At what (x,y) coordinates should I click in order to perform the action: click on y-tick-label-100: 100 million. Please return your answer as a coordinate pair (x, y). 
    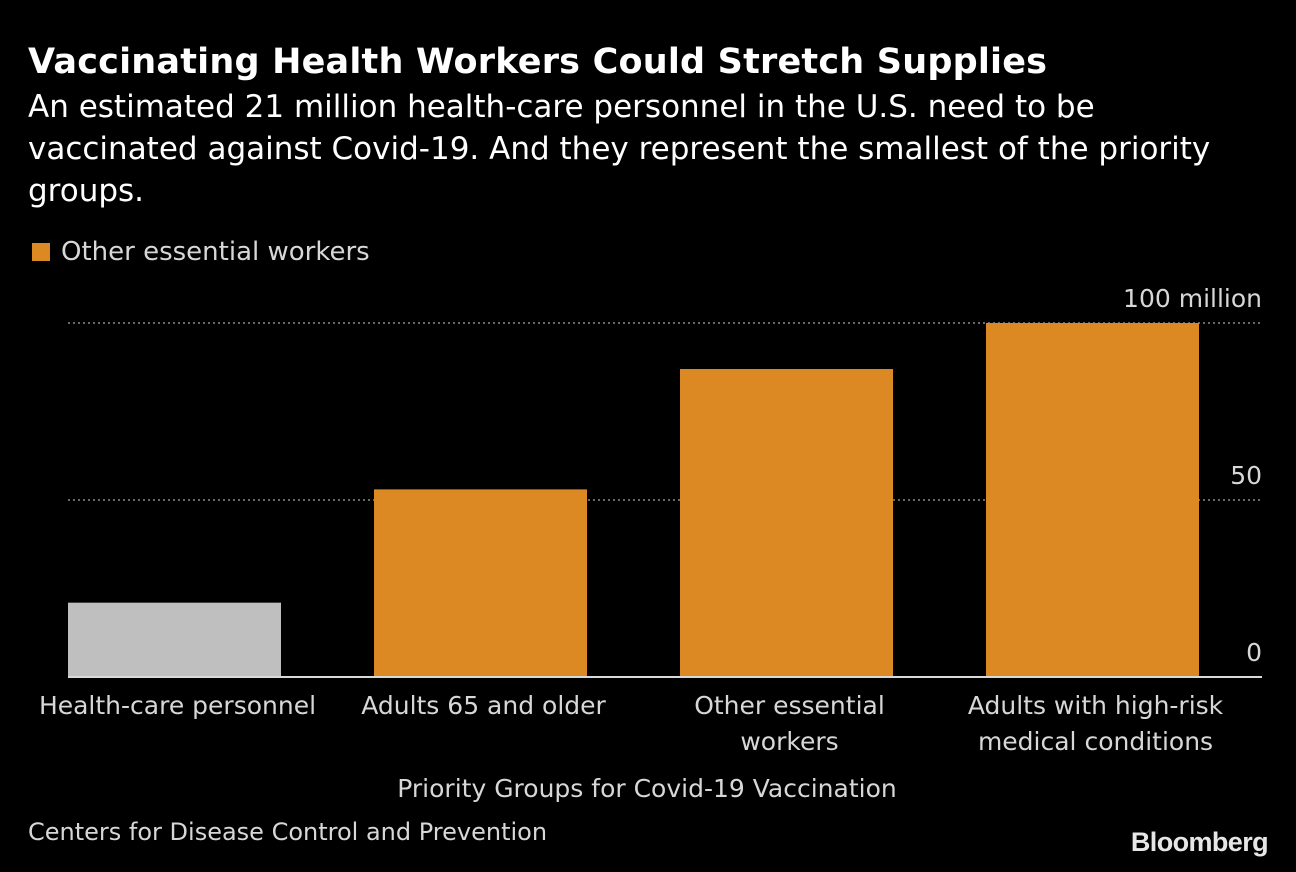
    Looking at the image, I should click on (1192, 298).